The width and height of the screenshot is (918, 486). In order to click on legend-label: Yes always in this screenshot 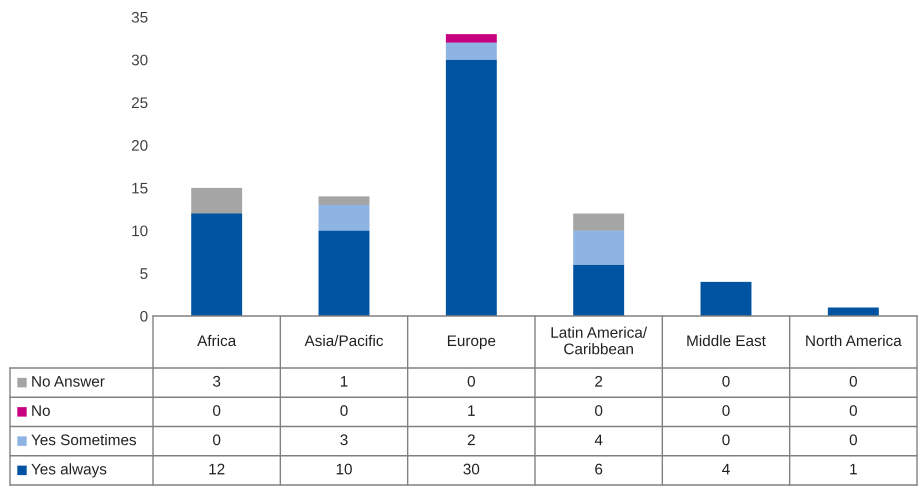, I will do `click(68, 470)`.